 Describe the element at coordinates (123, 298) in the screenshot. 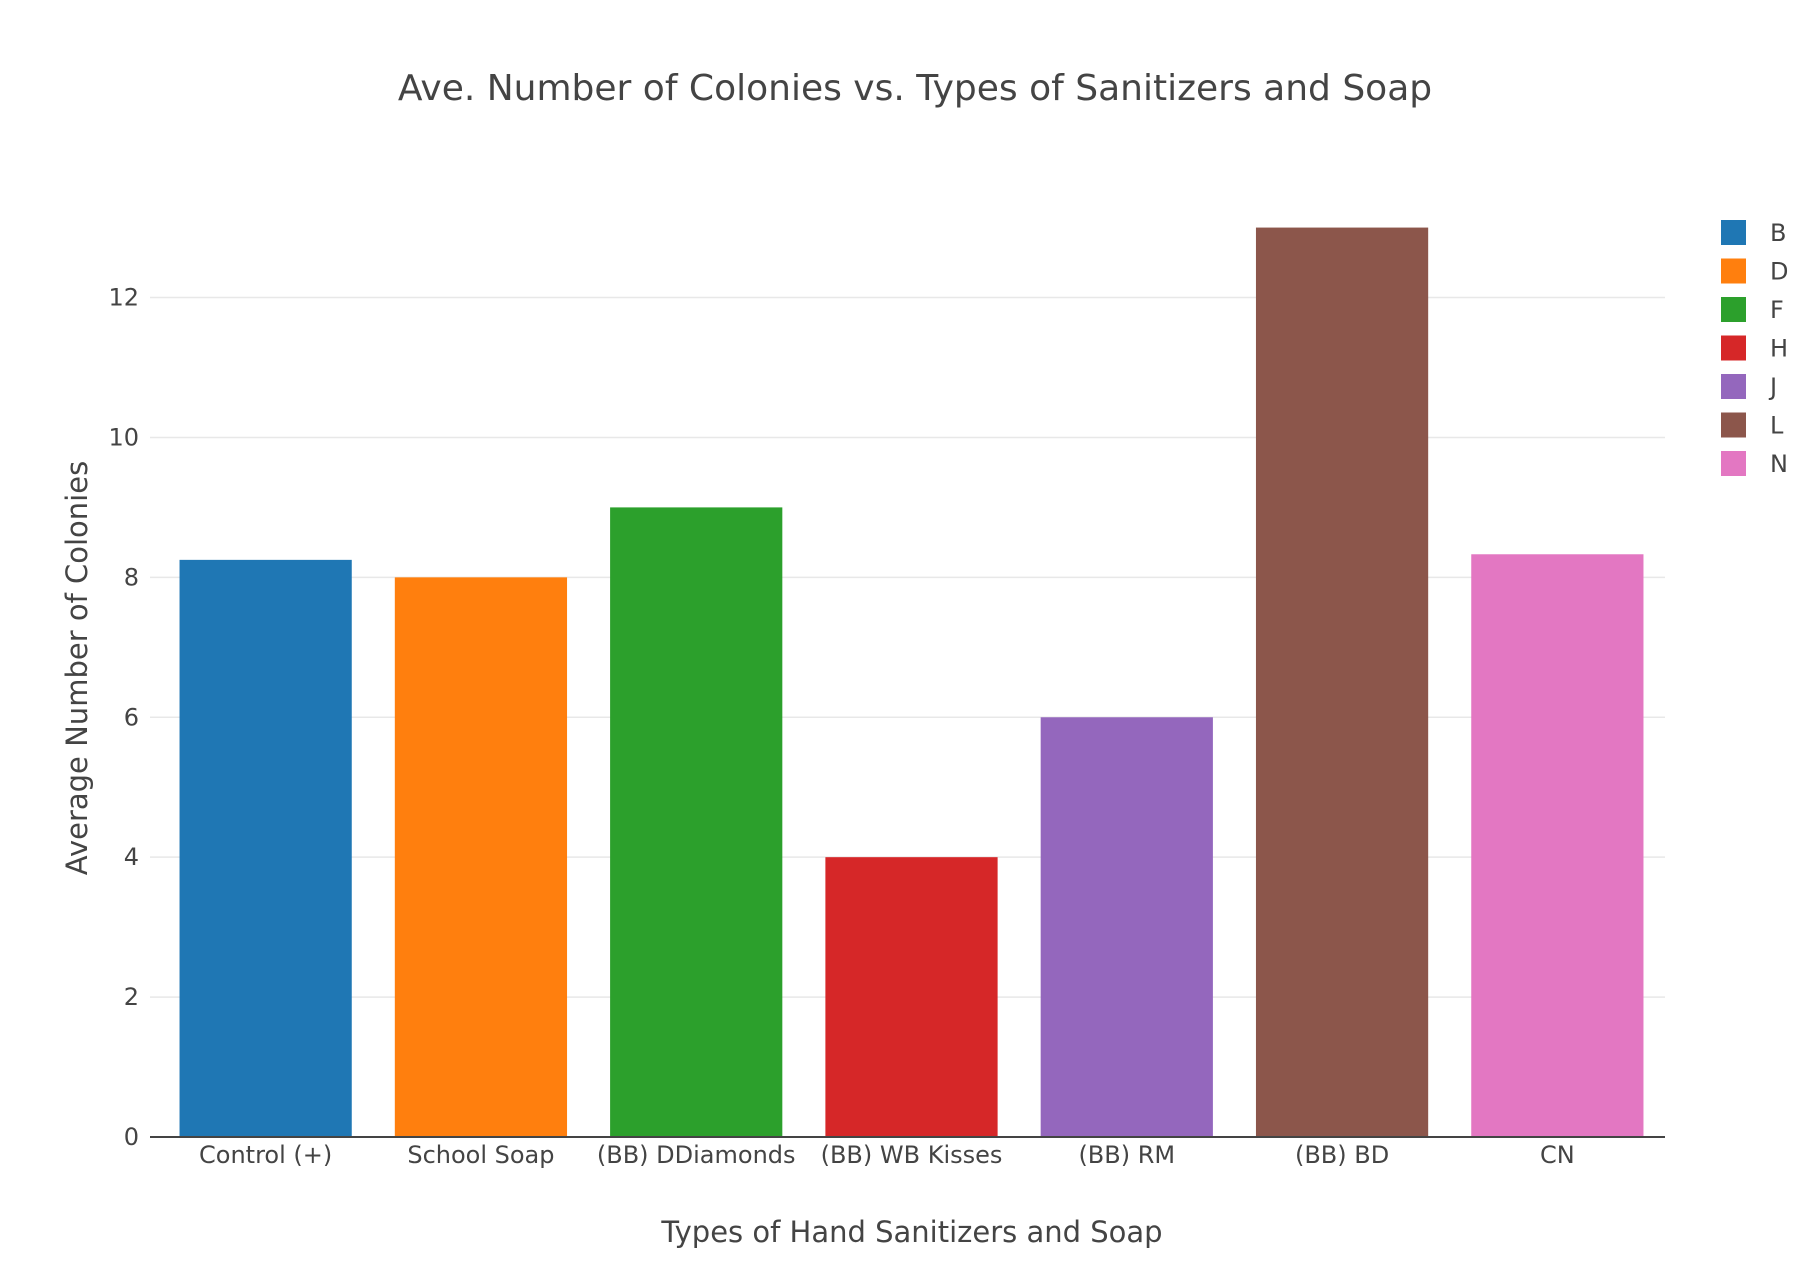

I see `y-tick-label: 12` at that location.